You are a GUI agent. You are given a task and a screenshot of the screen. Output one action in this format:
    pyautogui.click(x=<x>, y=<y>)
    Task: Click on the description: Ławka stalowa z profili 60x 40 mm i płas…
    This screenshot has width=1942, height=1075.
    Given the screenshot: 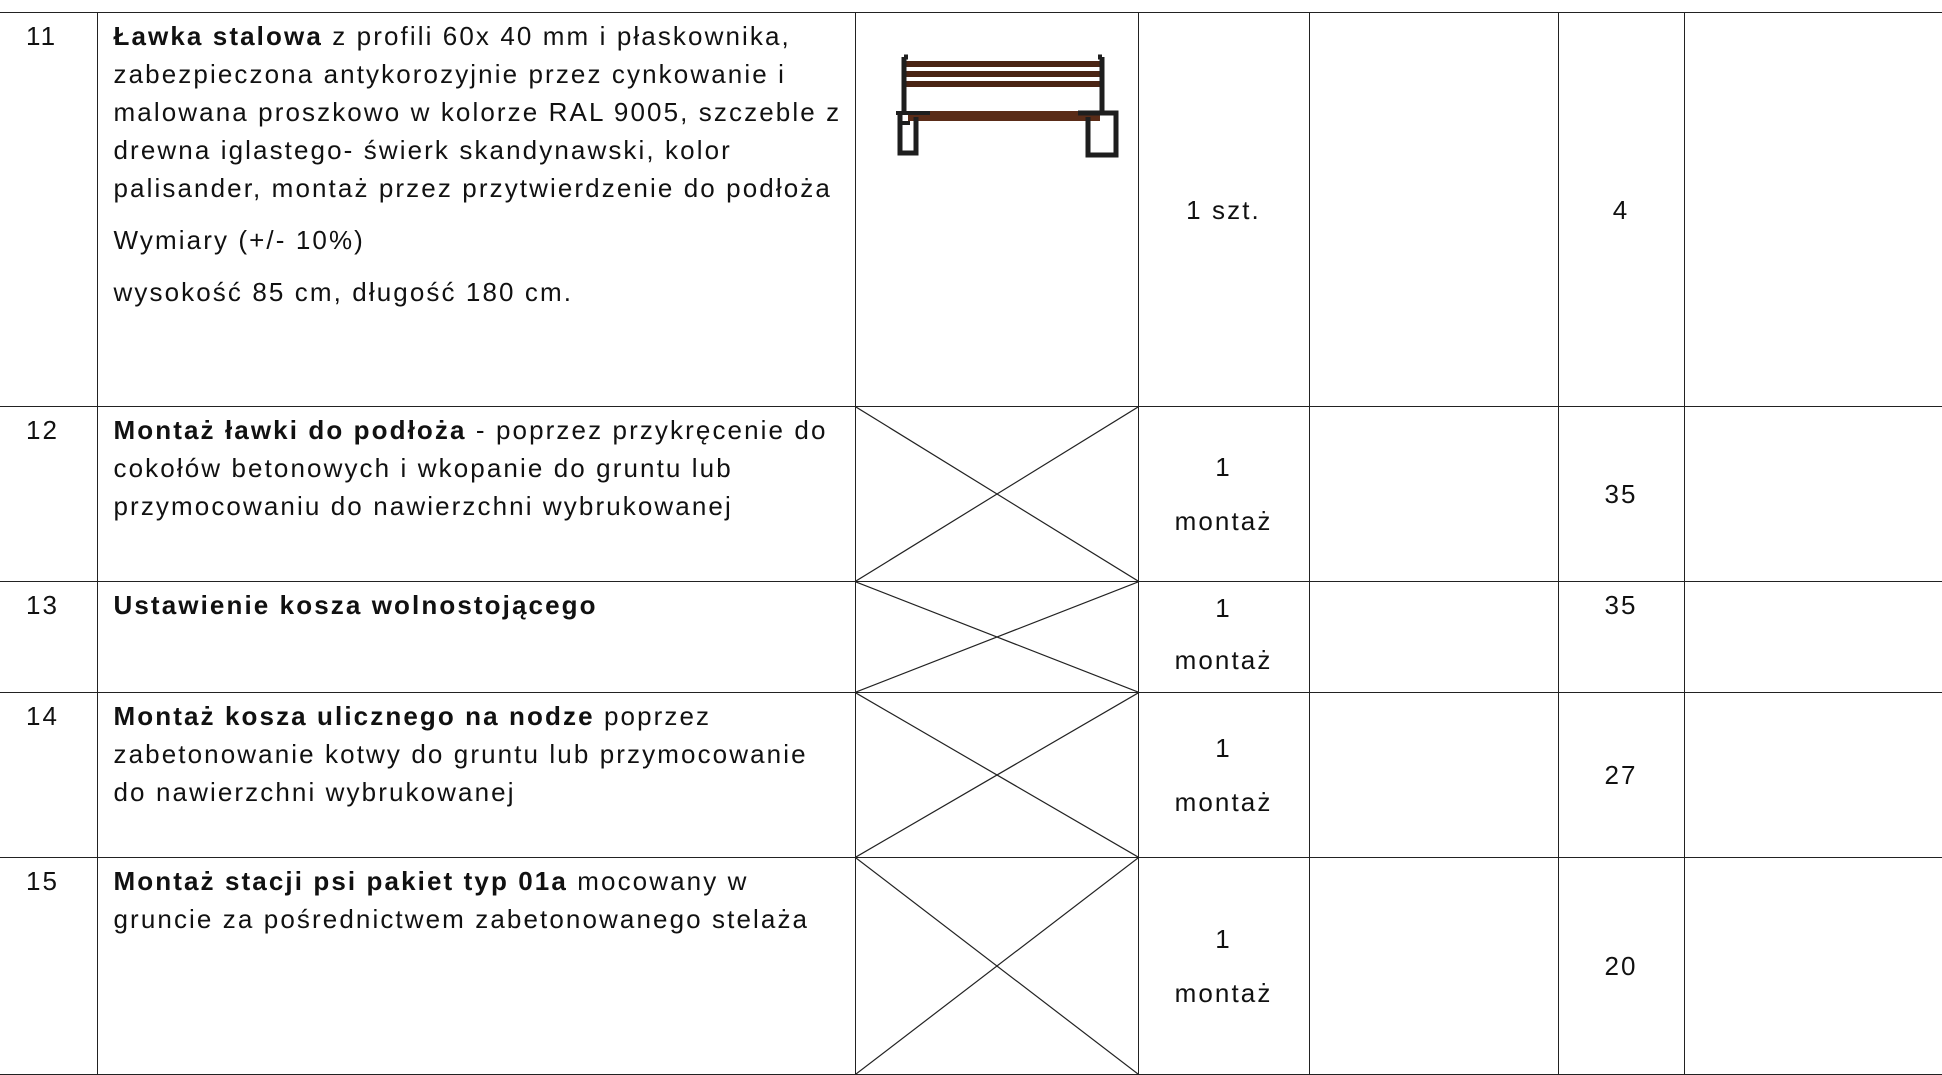 What is the action you would take?
    pyautogui.click(x=476, y=209)
    